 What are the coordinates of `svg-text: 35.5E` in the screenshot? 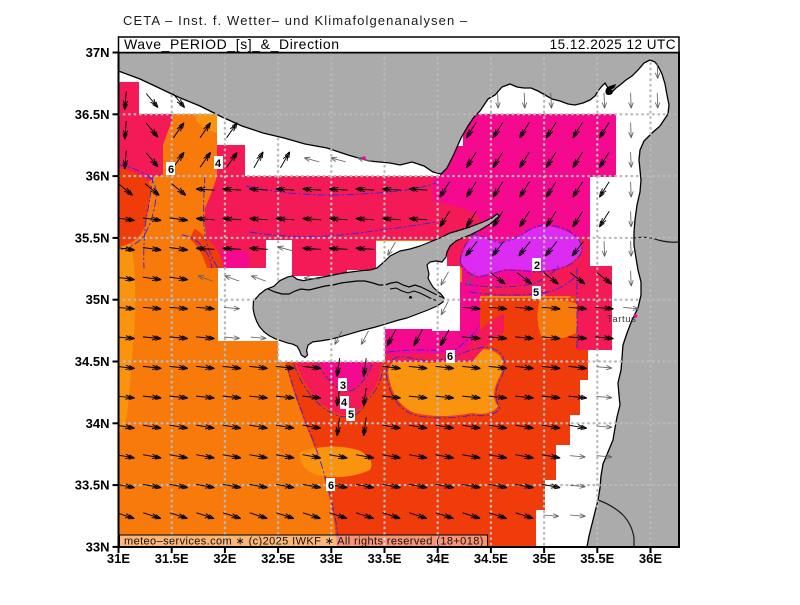 It's located at (597, 558).